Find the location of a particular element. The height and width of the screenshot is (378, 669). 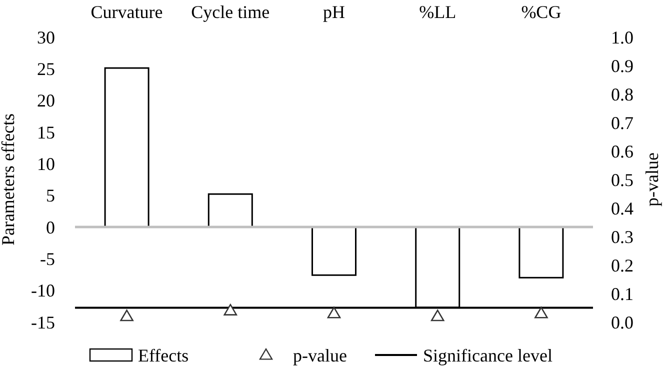

y2-tick-label: 0.4 is located at coordinates (622, 208).